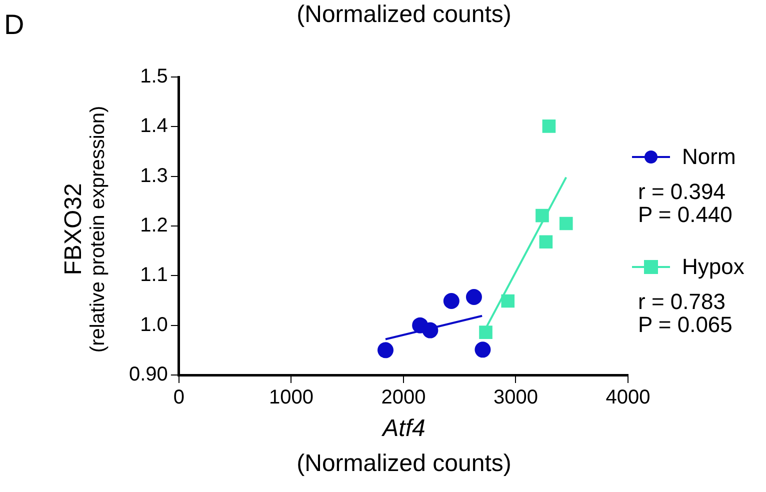  What do you see at coordinates (178, 397) in the screenshot?
I see `x-tick-label: 0` at bounding box center [178, 397].